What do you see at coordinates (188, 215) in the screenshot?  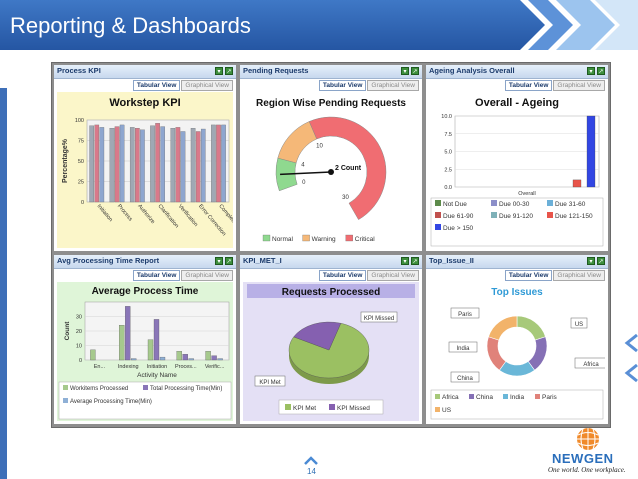 I see `x-tick-label: Verification` at bounding box center [188, 215].